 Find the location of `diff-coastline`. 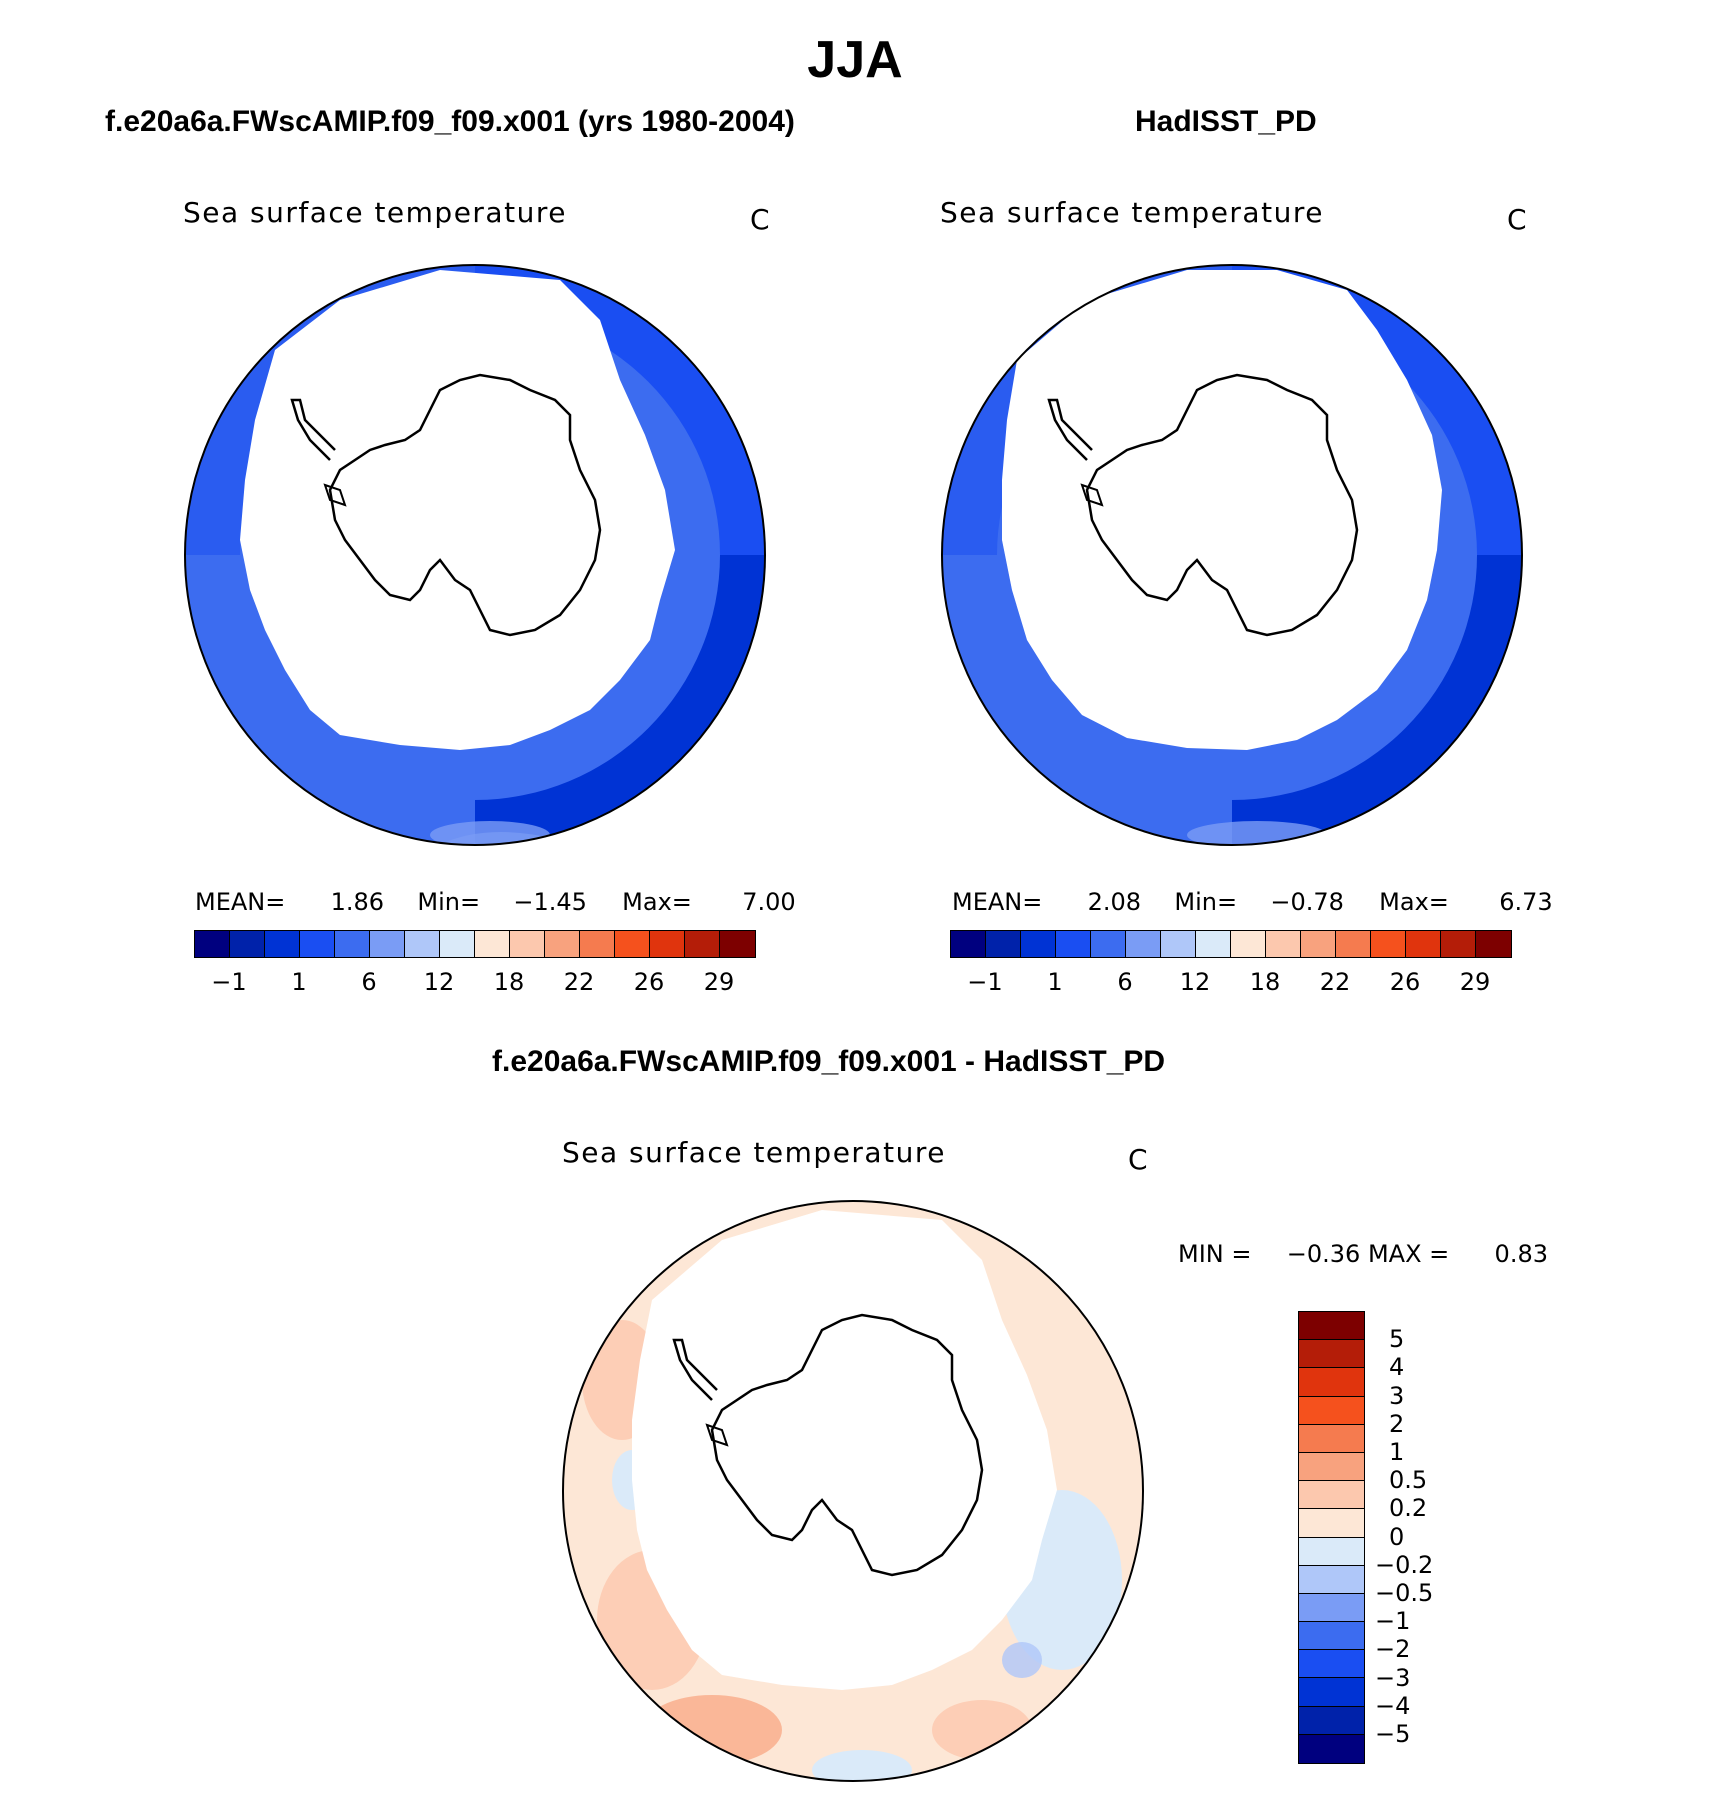

diff-coastline is located at coordinates (847, 1445).